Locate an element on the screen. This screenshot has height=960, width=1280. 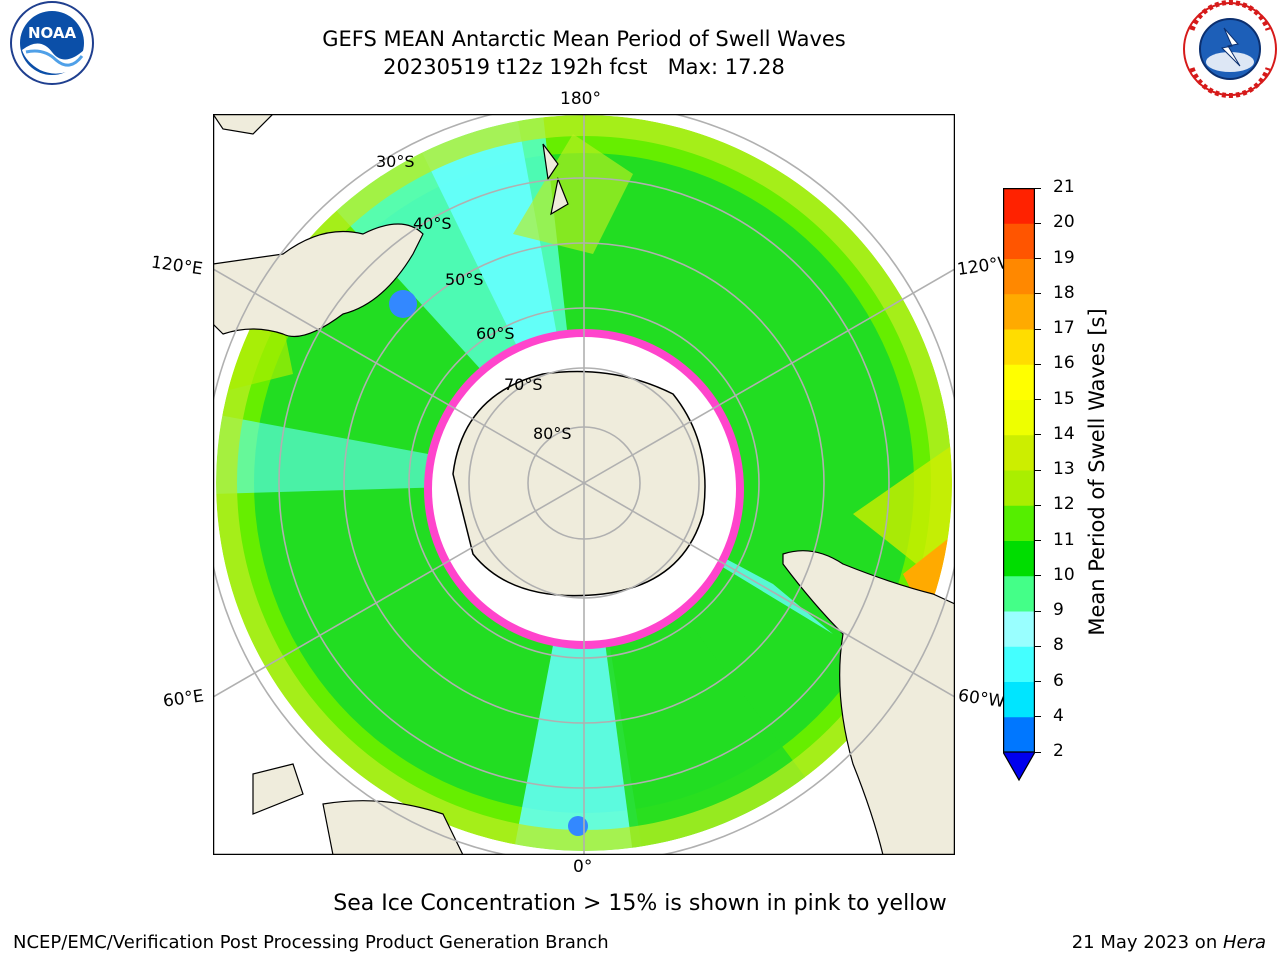
colorbar-tick-label: 20 is located at coordinates (1064, 222).